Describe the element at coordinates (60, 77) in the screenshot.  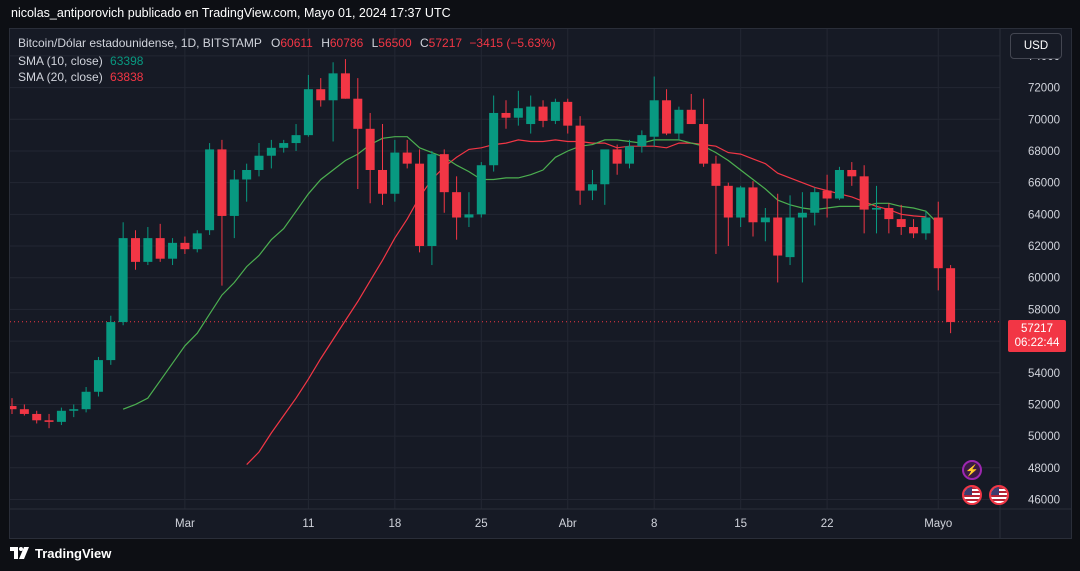
I see `legend-sma20-label: SMA (20, close)` at that location.